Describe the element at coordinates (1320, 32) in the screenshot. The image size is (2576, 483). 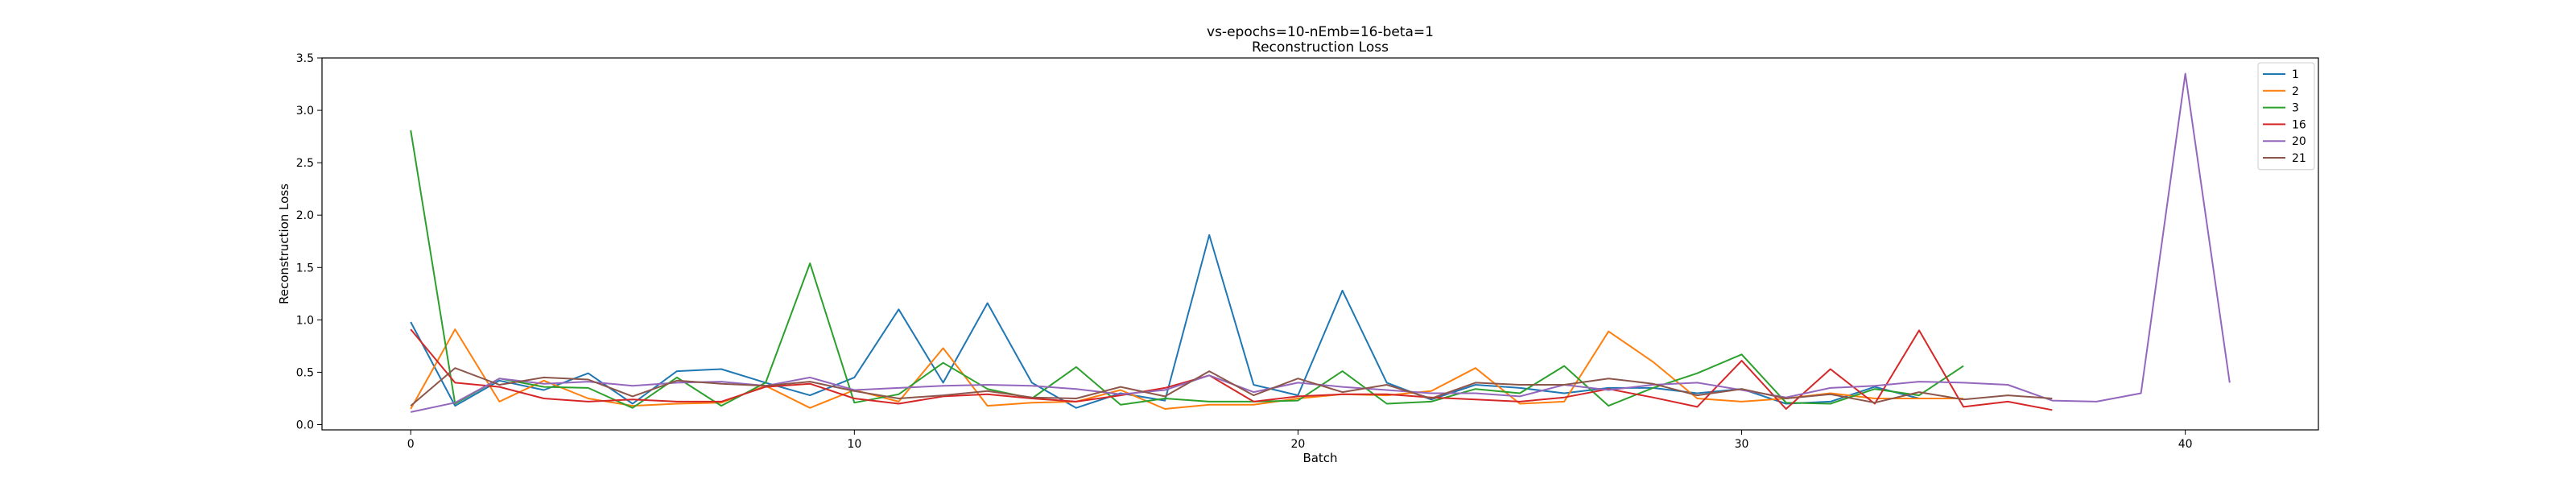
I see `chart-title: vs-epochs=10-nEmb=16-beta=1` at that location.